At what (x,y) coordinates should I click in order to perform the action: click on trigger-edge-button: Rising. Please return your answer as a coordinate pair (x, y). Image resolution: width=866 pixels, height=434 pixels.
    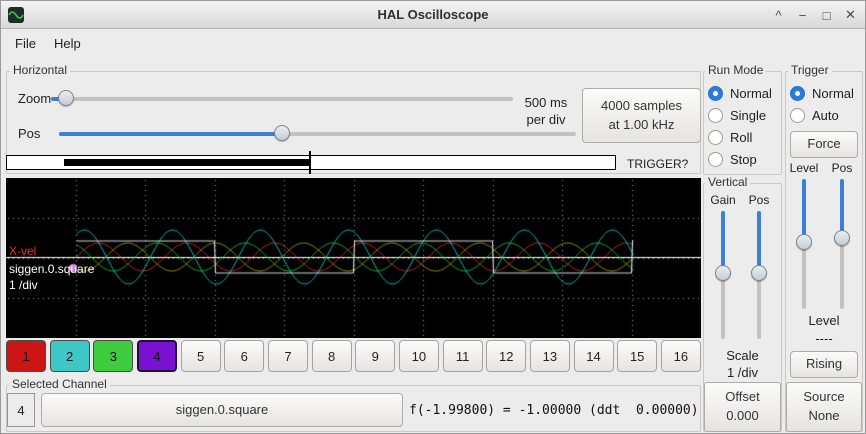
    Looking at the image, I should click on (824, 364).